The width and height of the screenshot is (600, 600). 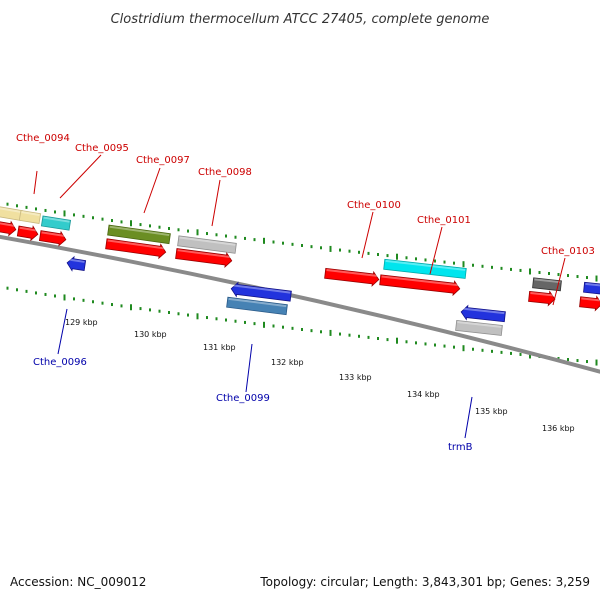 I want to click on gene-block-cthe-0094-highlight, so click(x=11, y=210).